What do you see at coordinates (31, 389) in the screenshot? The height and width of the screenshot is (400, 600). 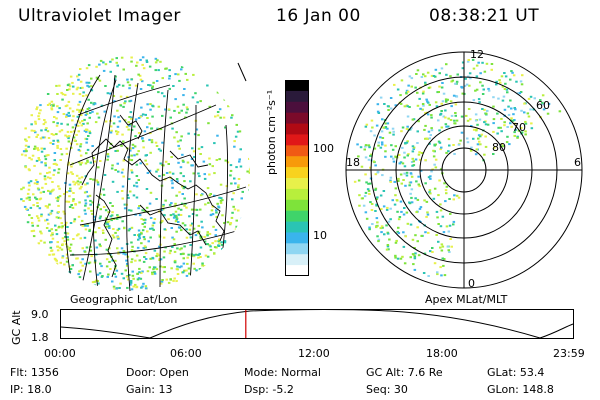 I see `info-ip: IP: 18.0` at bounding box center [31, 389].